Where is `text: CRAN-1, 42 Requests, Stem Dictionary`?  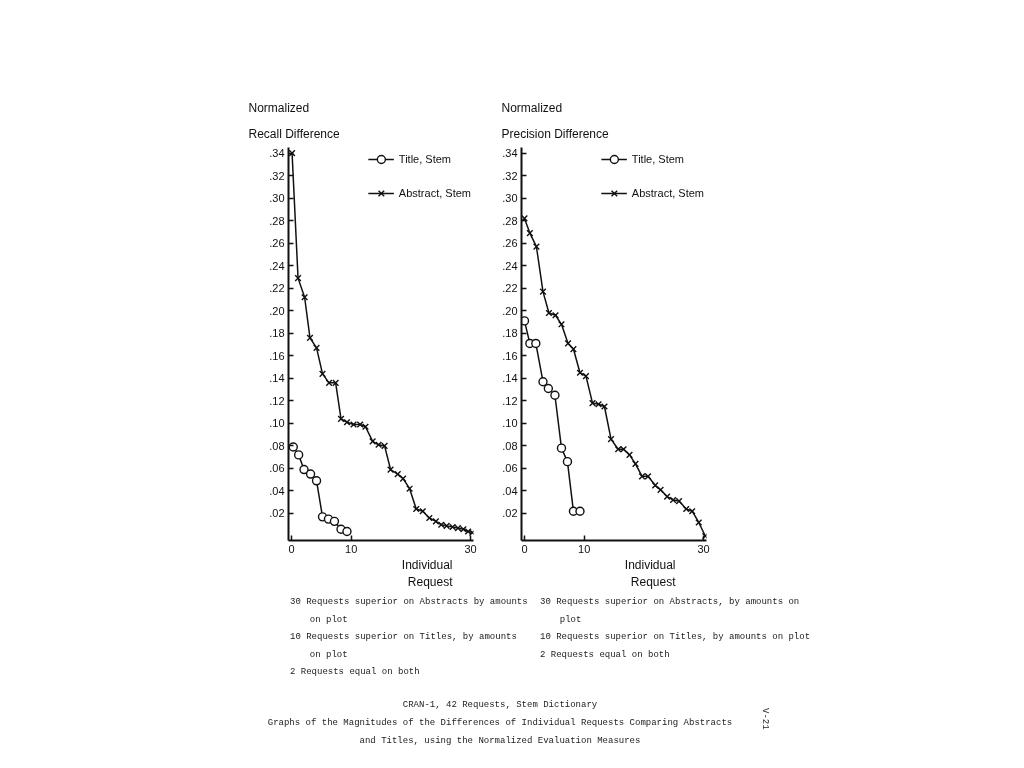
text: CRAN-1, 42 Requests, Stem Dictionary is located at coordinates (500, 705).